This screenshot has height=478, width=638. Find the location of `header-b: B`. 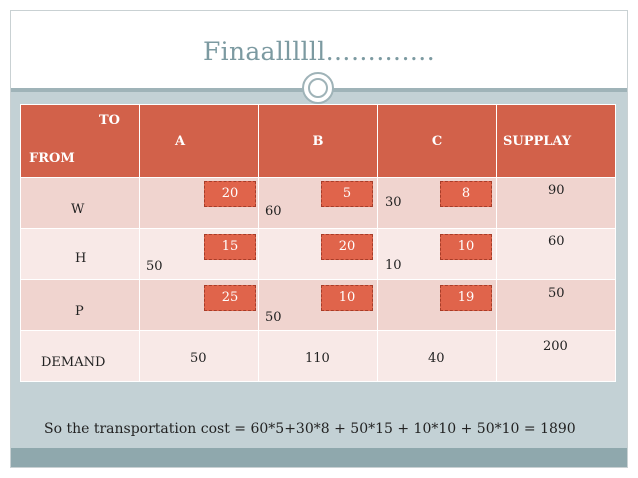

header-b: B is located at coordinates (318, 141).